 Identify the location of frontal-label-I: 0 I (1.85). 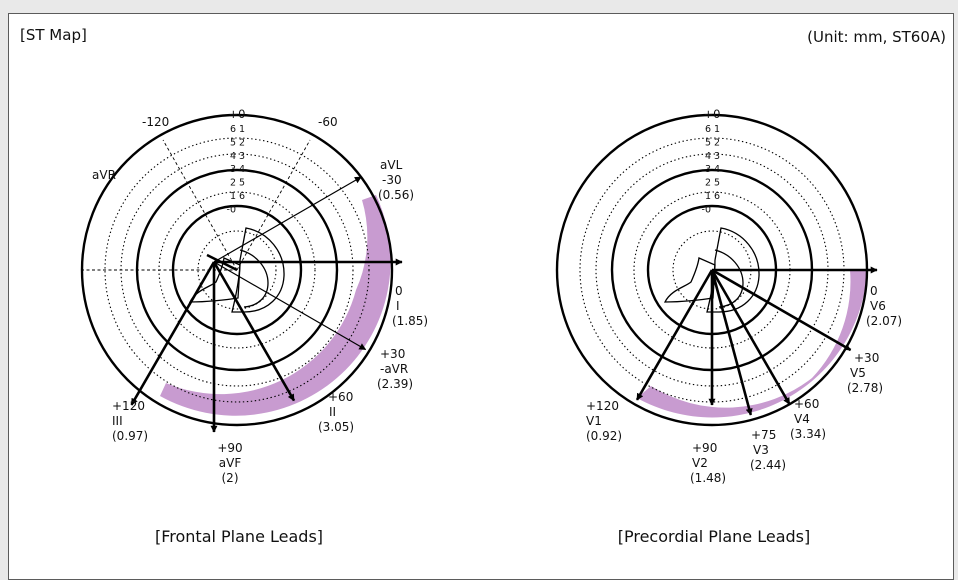
(410, 306).